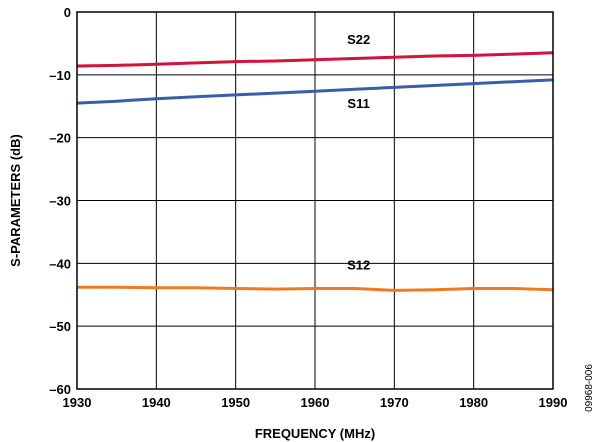 This screenshot has width=600, height=442. I want to click on y-tick-label: –10, so click(60, 75).